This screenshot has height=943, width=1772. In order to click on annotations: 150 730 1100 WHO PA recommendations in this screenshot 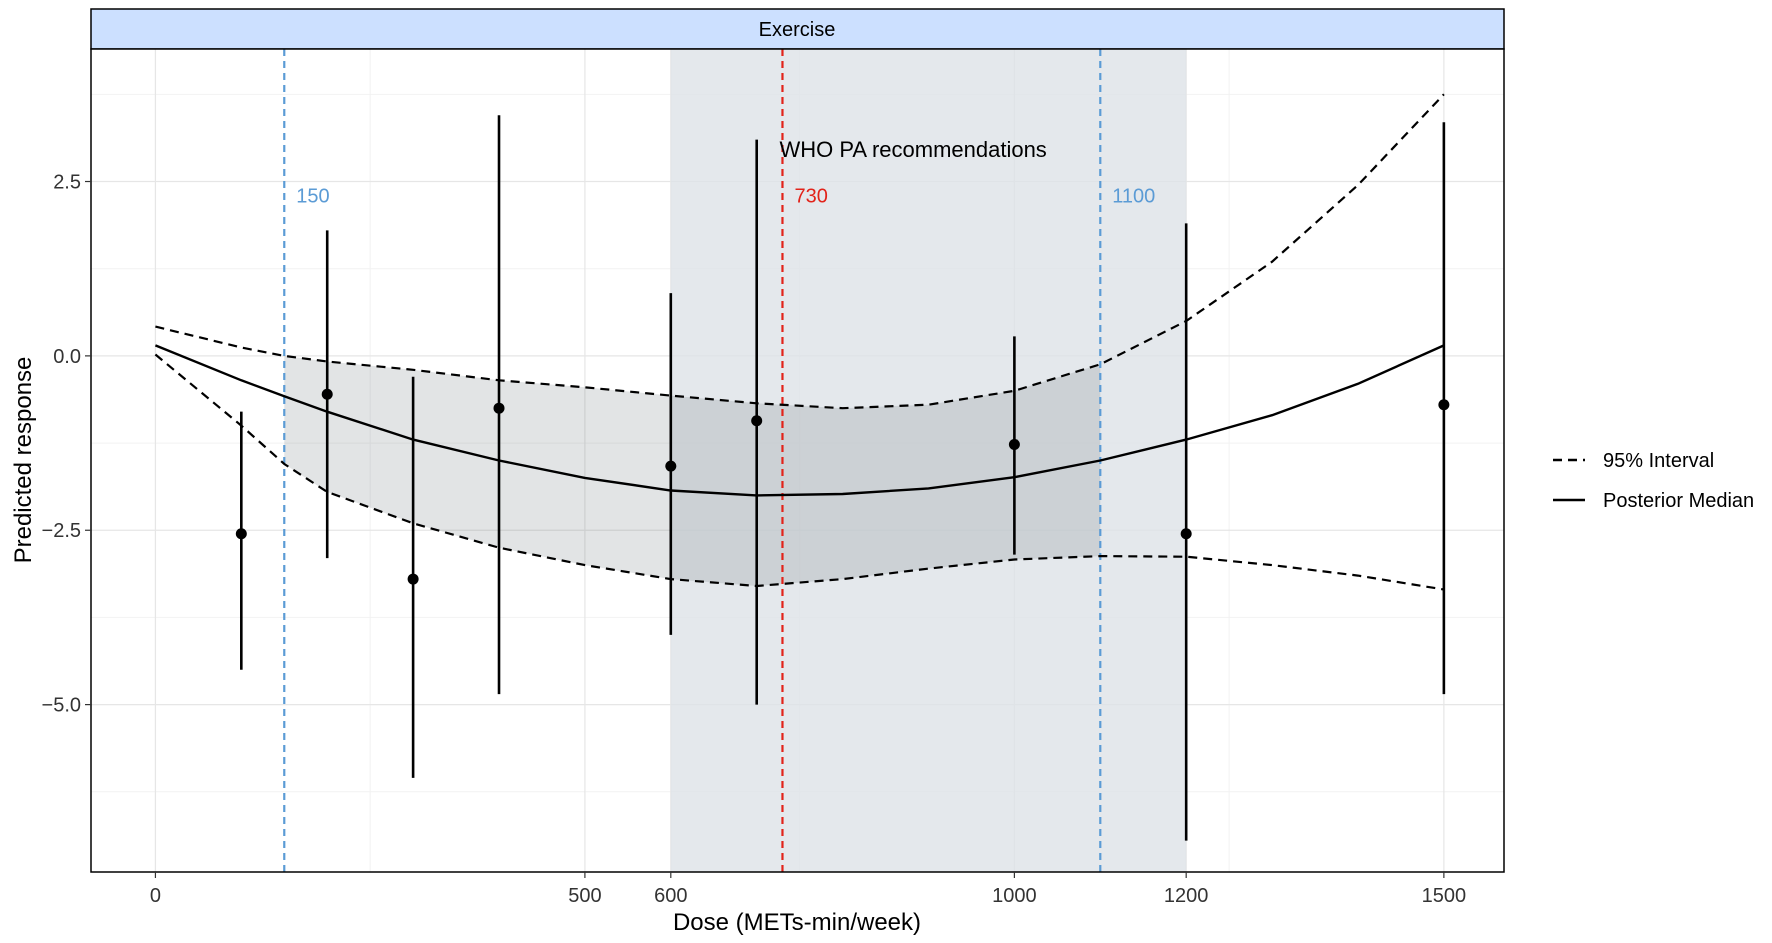, I will do `click(725, 172)`.